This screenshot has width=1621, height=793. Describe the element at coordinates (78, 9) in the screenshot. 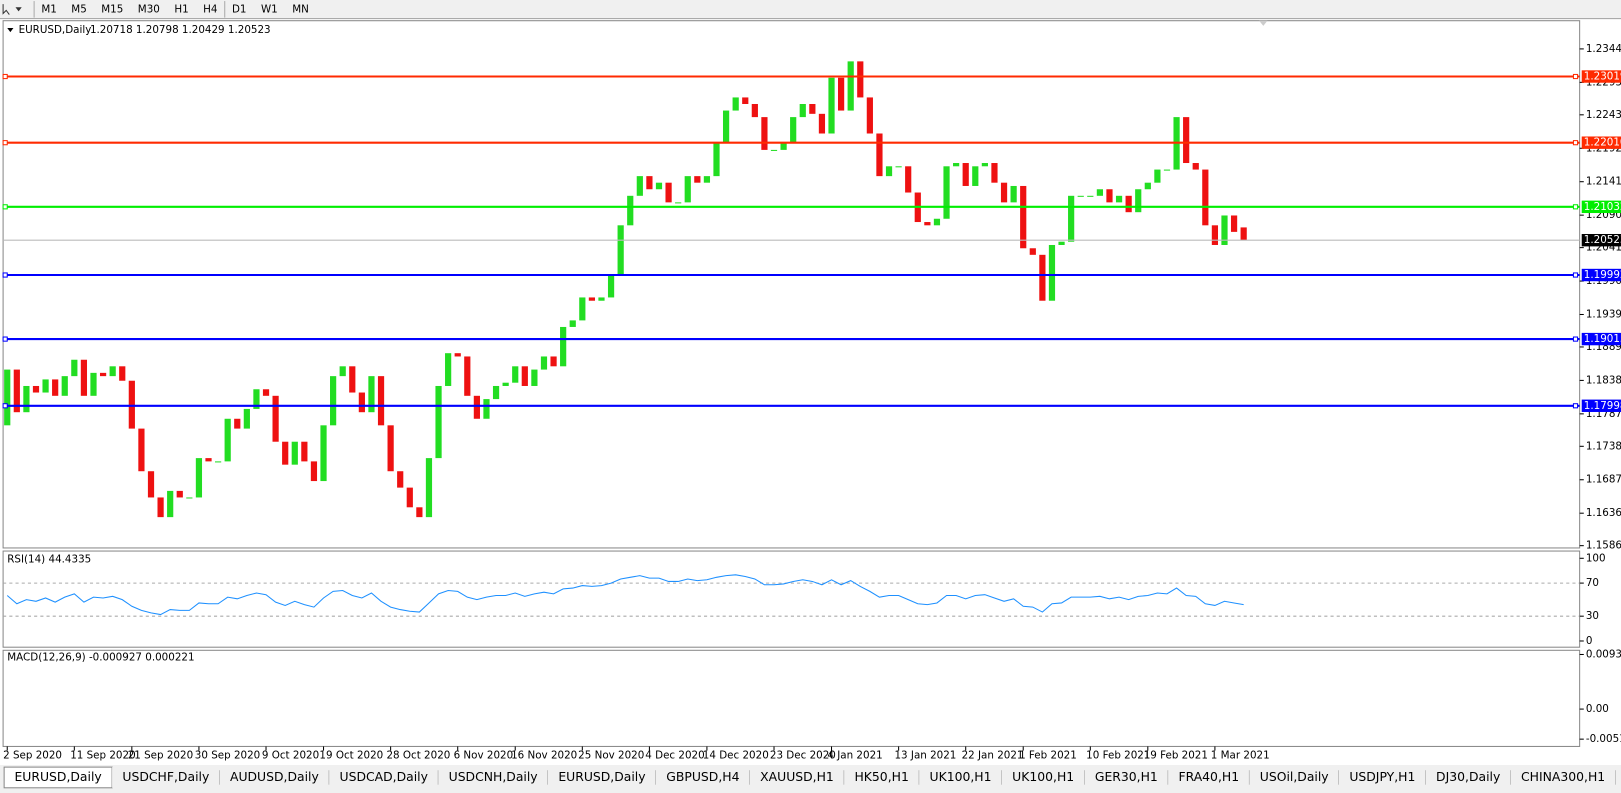

I see `timeframe-button: M5` at that location.